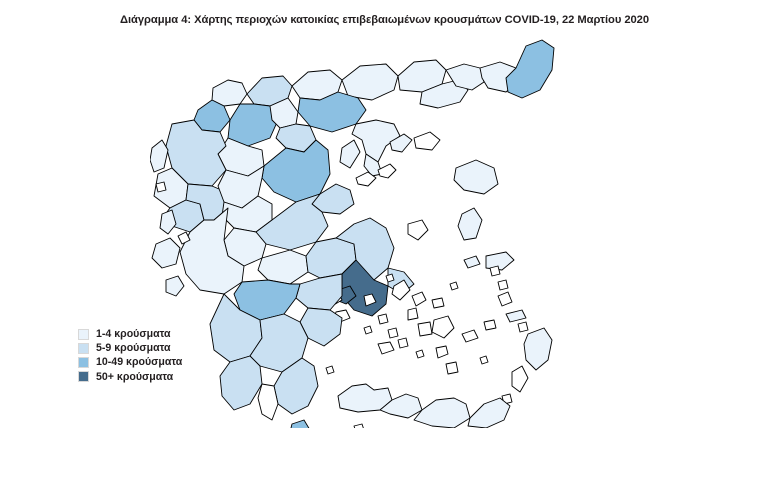 This screenshot has height=492, width=769. What do you see at coordinates (135, 376) in the screenshot?
I see `legend-label-50plus: 50+ κρούσματα` at bounding box center [135, 376].